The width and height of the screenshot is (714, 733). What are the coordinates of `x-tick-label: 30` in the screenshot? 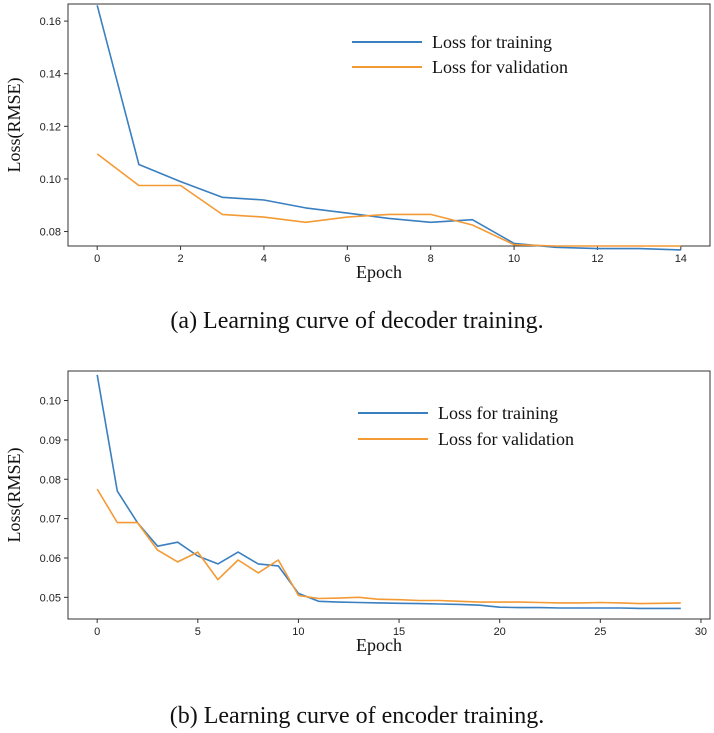 It's located at (701, 632).